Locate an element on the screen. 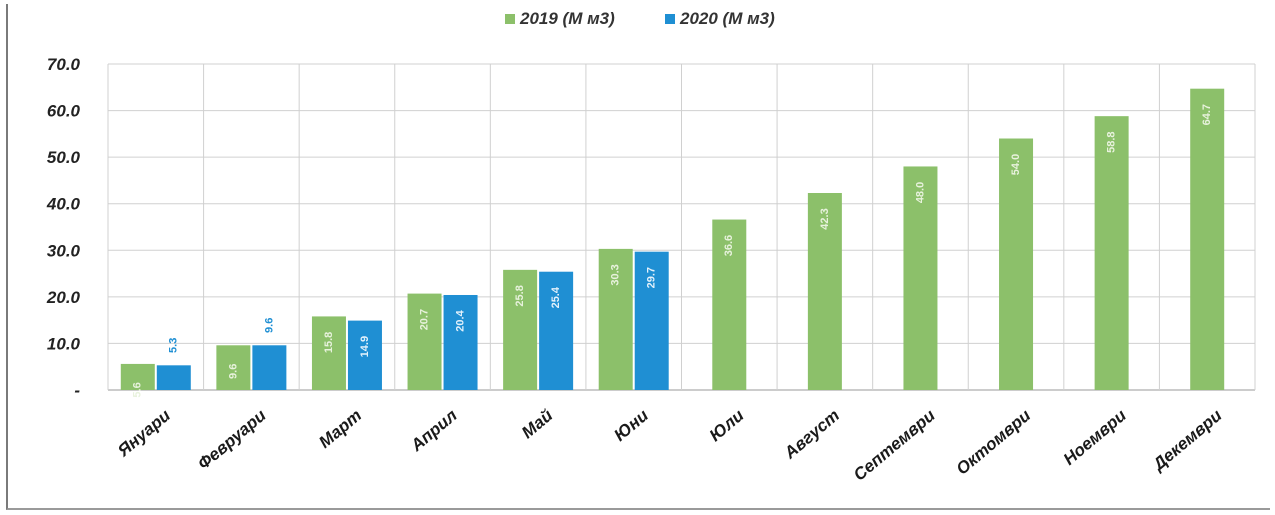 Image resolution: width=1275 pixels, height=515 pixels. data-label-2020: 14.9 is located at coordinates (365, 346).